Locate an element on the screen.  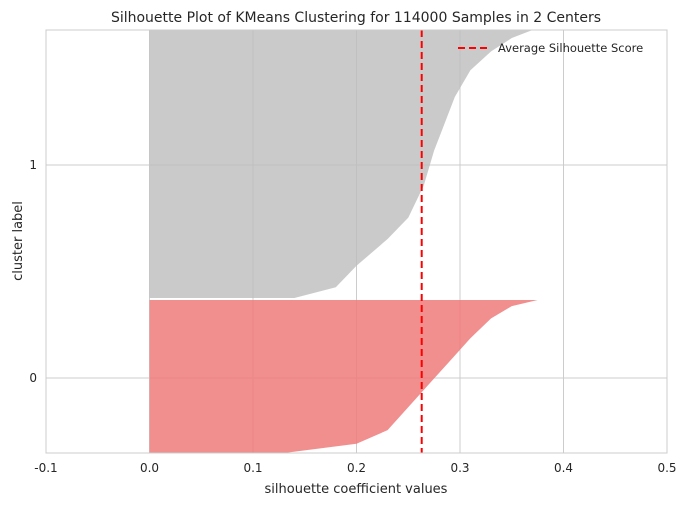
x-tick-labels: -0.1 0.0 0.1 0.2 0.3 0.4 0.5 is located at coordinates (355, 468).